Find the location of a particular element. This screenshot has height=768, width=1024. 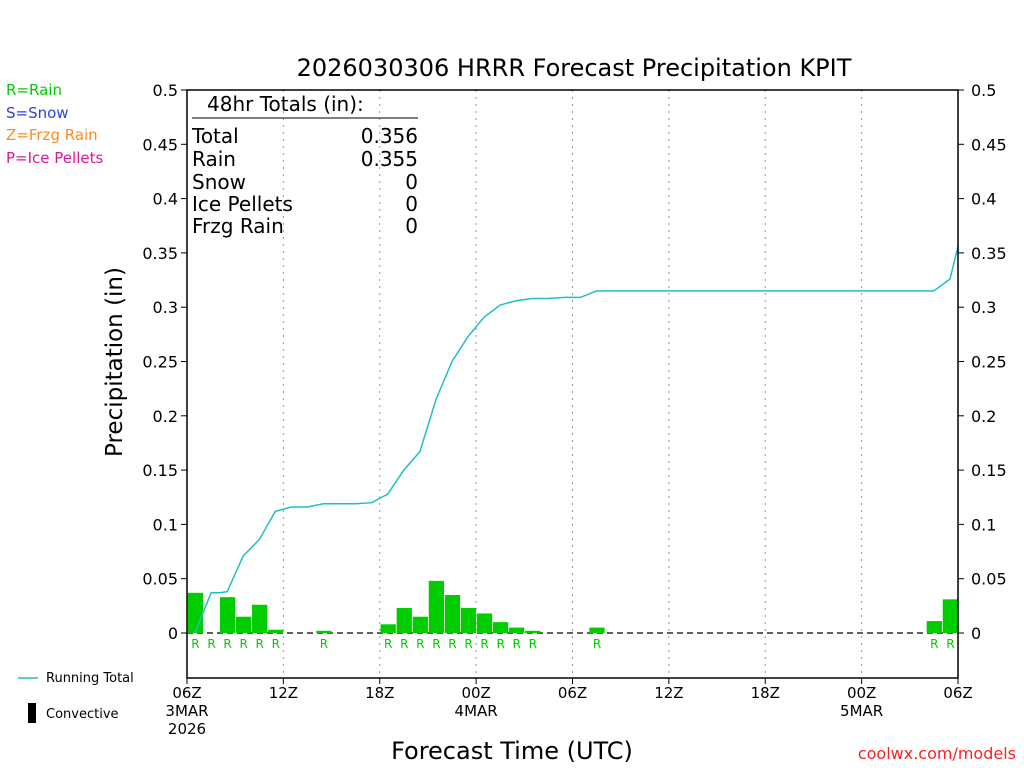

y-tick-label-right: 0.05 is located at coordinates (989, 579).